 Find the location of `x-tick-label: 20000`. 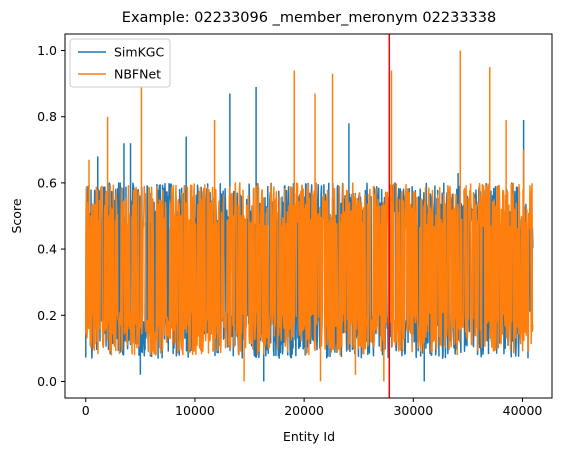

x-tick-label: 20000 is located at coordinates (304, 410).